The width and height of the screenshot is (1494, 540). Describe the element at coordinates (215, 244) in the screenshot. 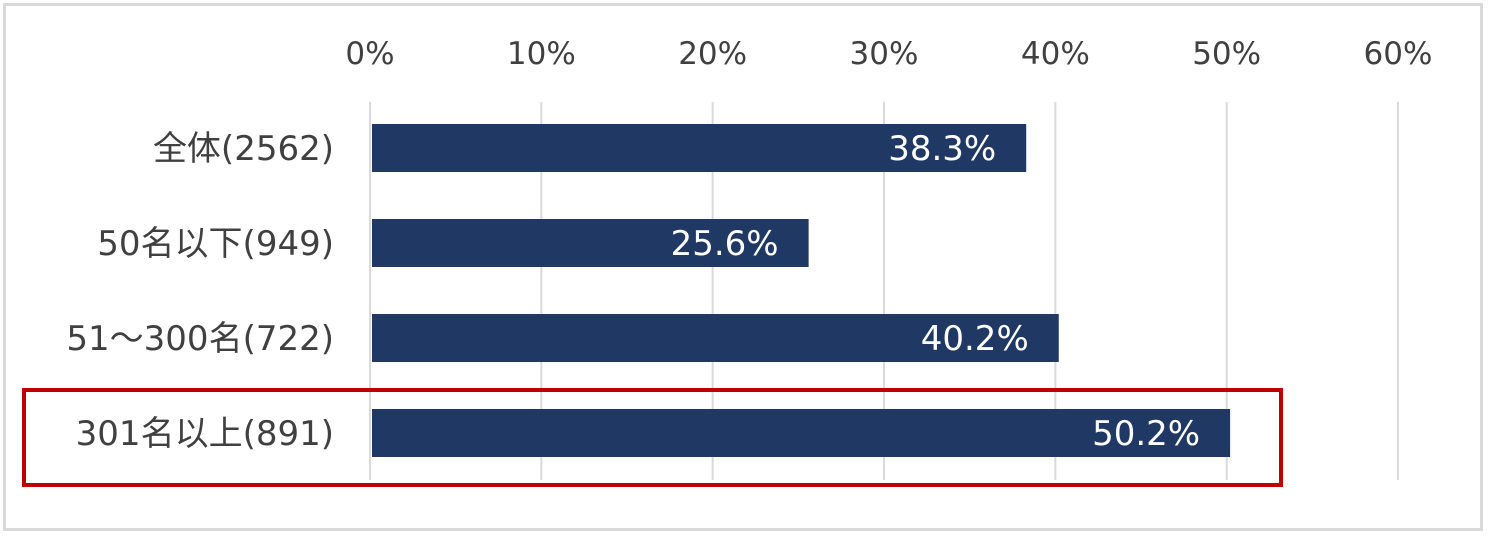

I see `category-label: 50名以下(949)` at that location.